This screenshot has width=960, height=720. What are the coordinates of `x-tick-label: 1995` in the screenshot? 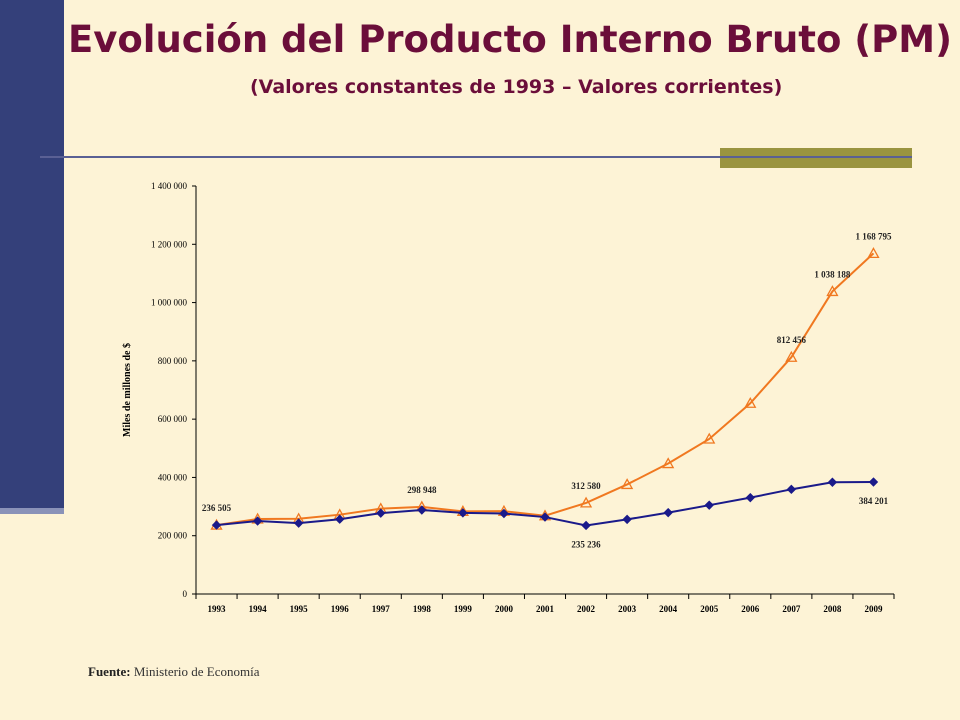 It's located at (299, 609).